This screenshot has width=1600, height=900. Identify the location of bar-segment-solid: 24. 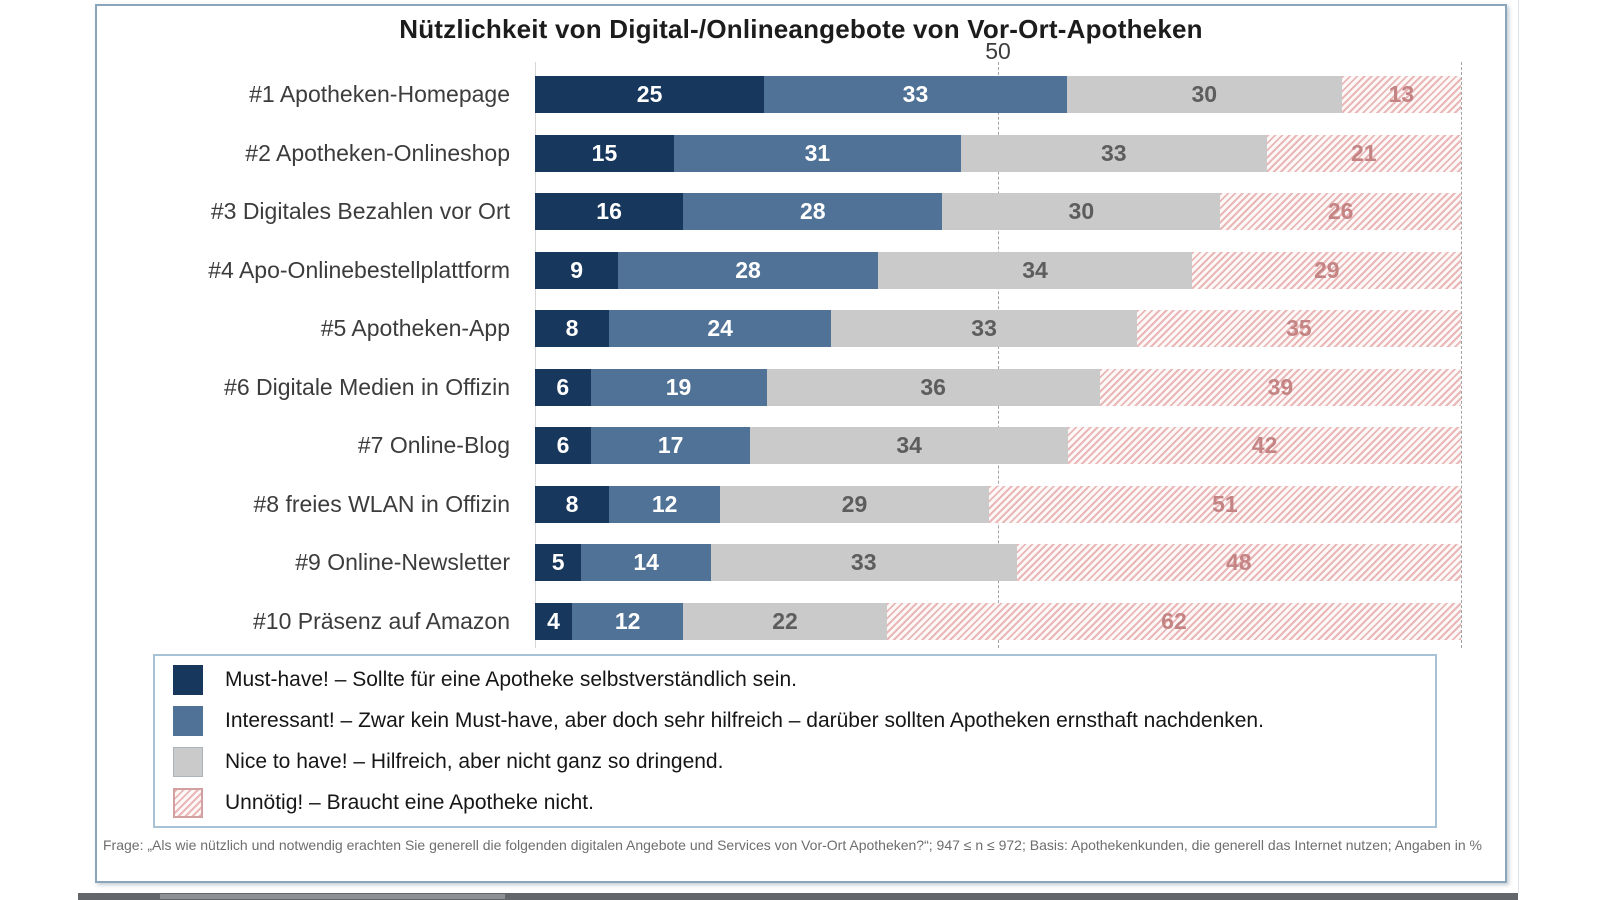
(720, 328).